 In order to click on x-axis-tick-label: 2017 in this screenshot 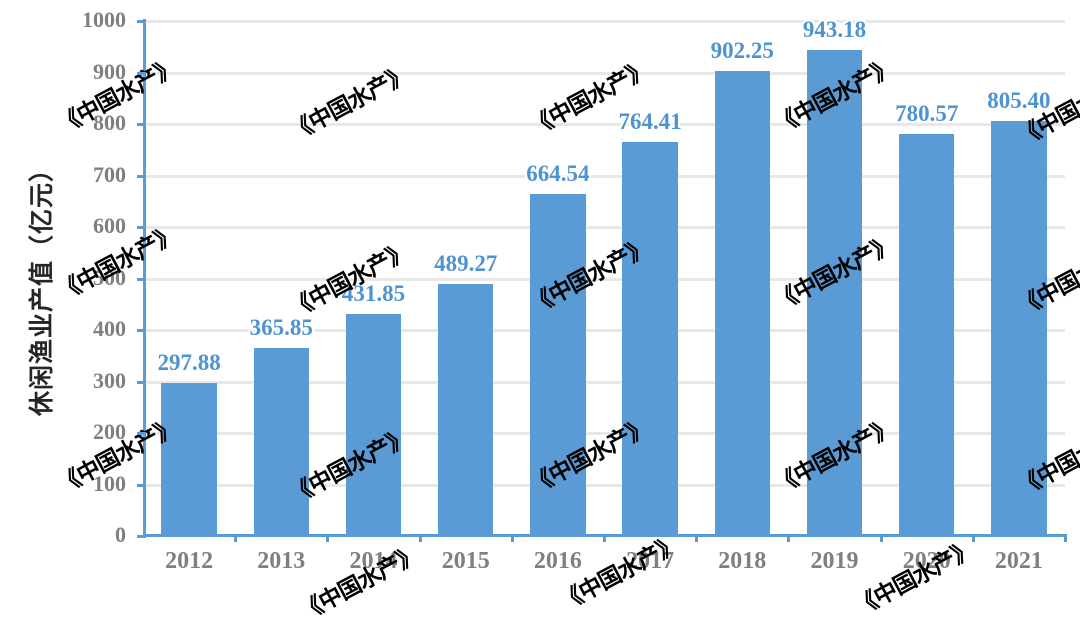, I will do `click(650, 561)`.